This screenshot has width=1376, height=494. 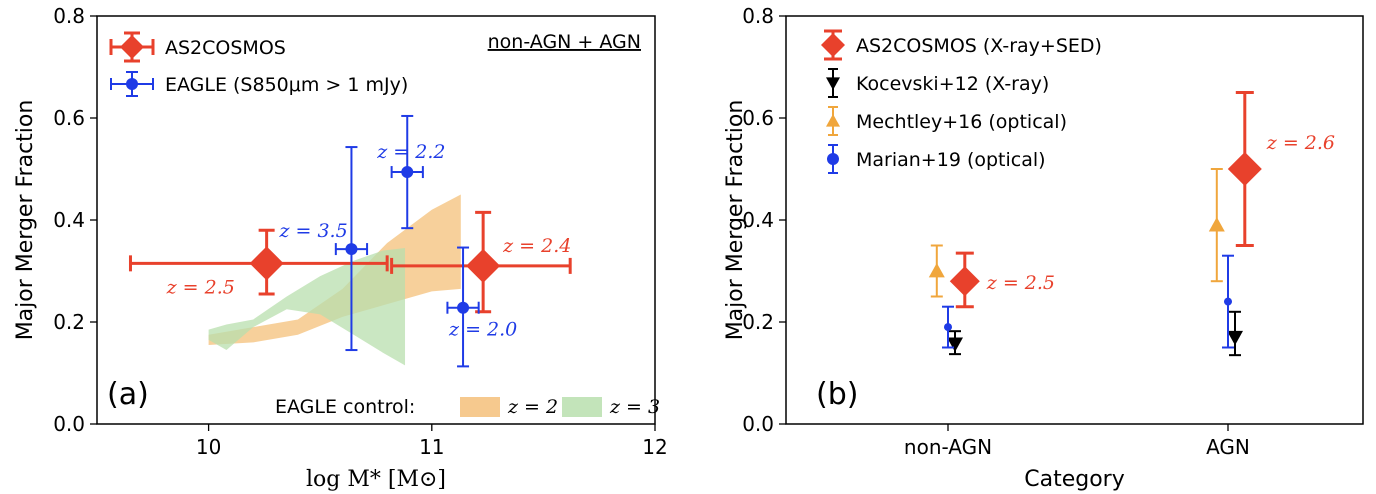 I want to click on x-tick-label: non-AGN, so click(x=948, y=447).